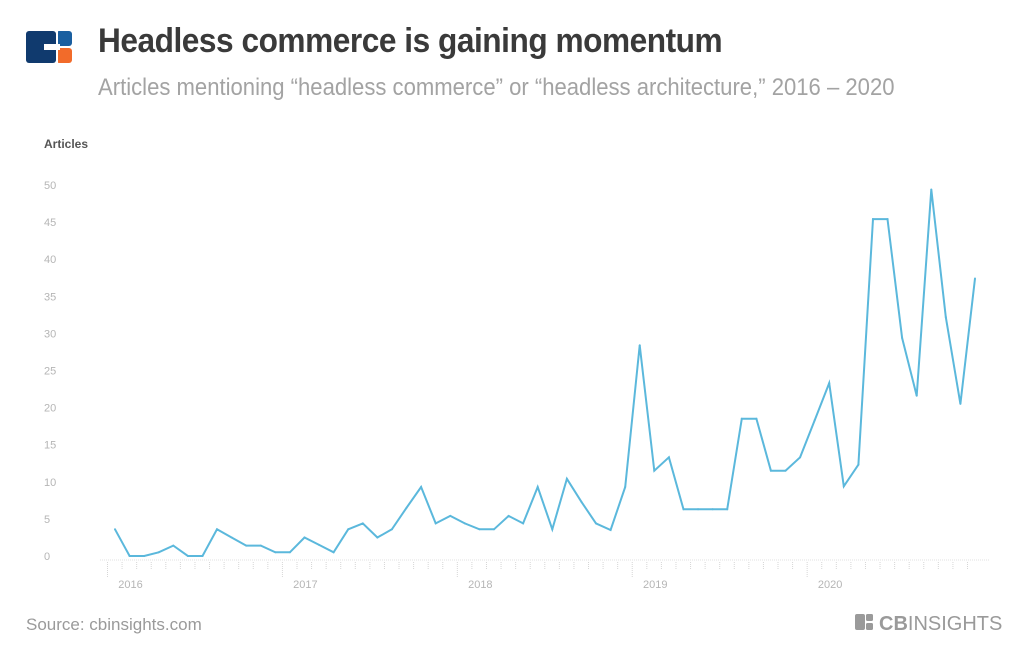 The image size is (1024, 667). Describe the element at coordinates (50, 297) in the screenshot. I see `y-tick-label: 35` at that location.